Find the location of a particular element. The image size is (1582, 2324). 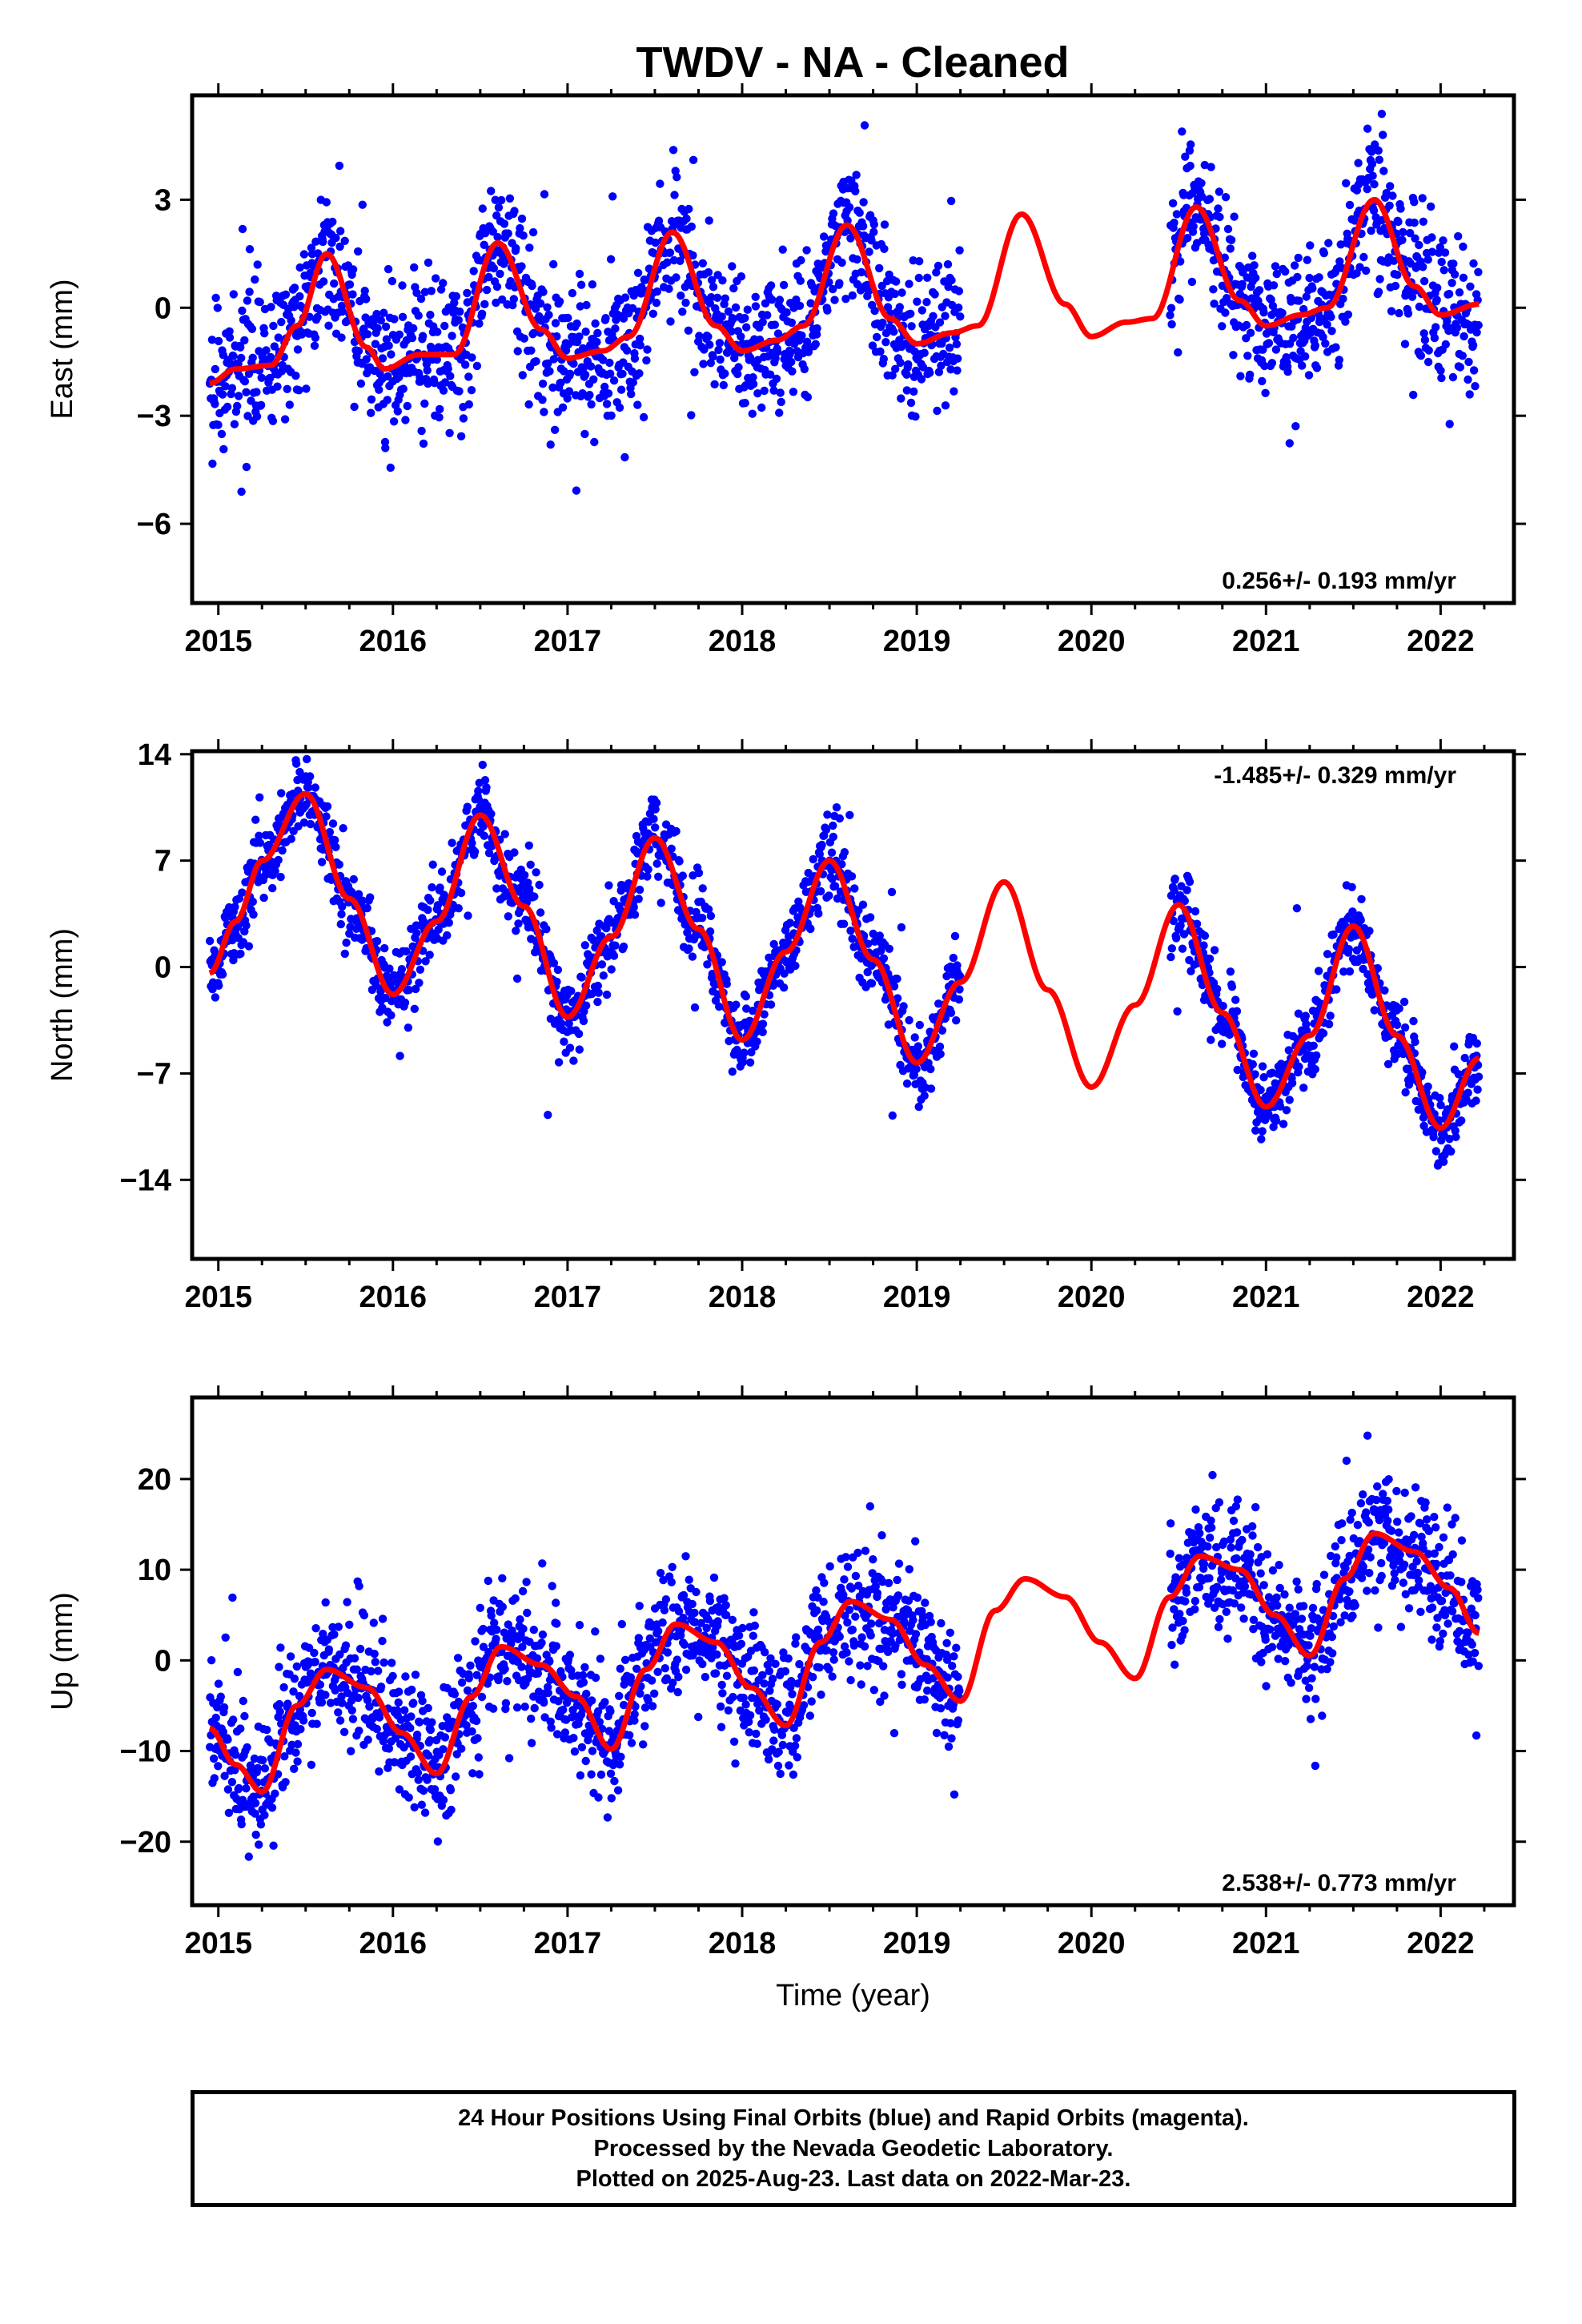

x-tick-label: 2018 is located at coordinates (743, 641).